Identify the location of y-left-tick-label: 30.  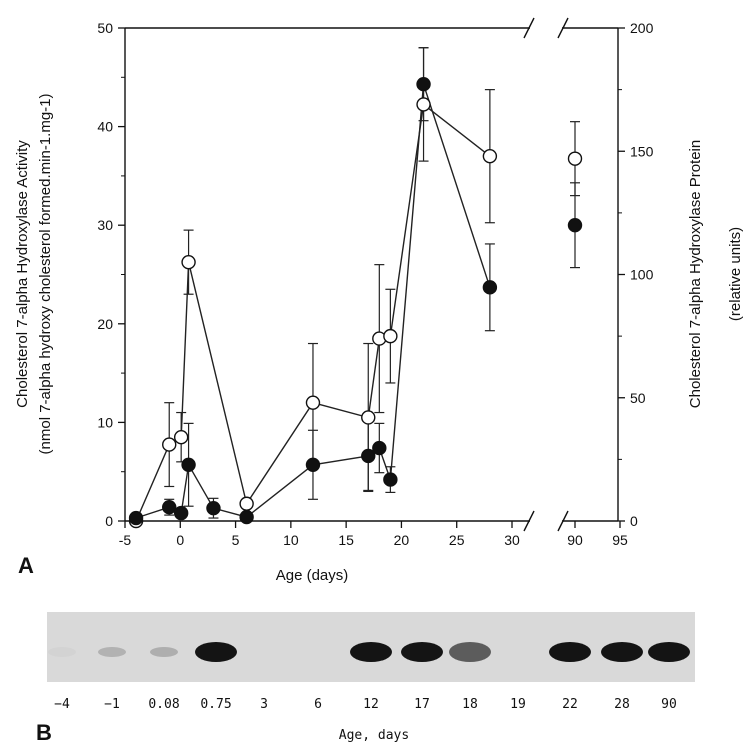
(105, 225).